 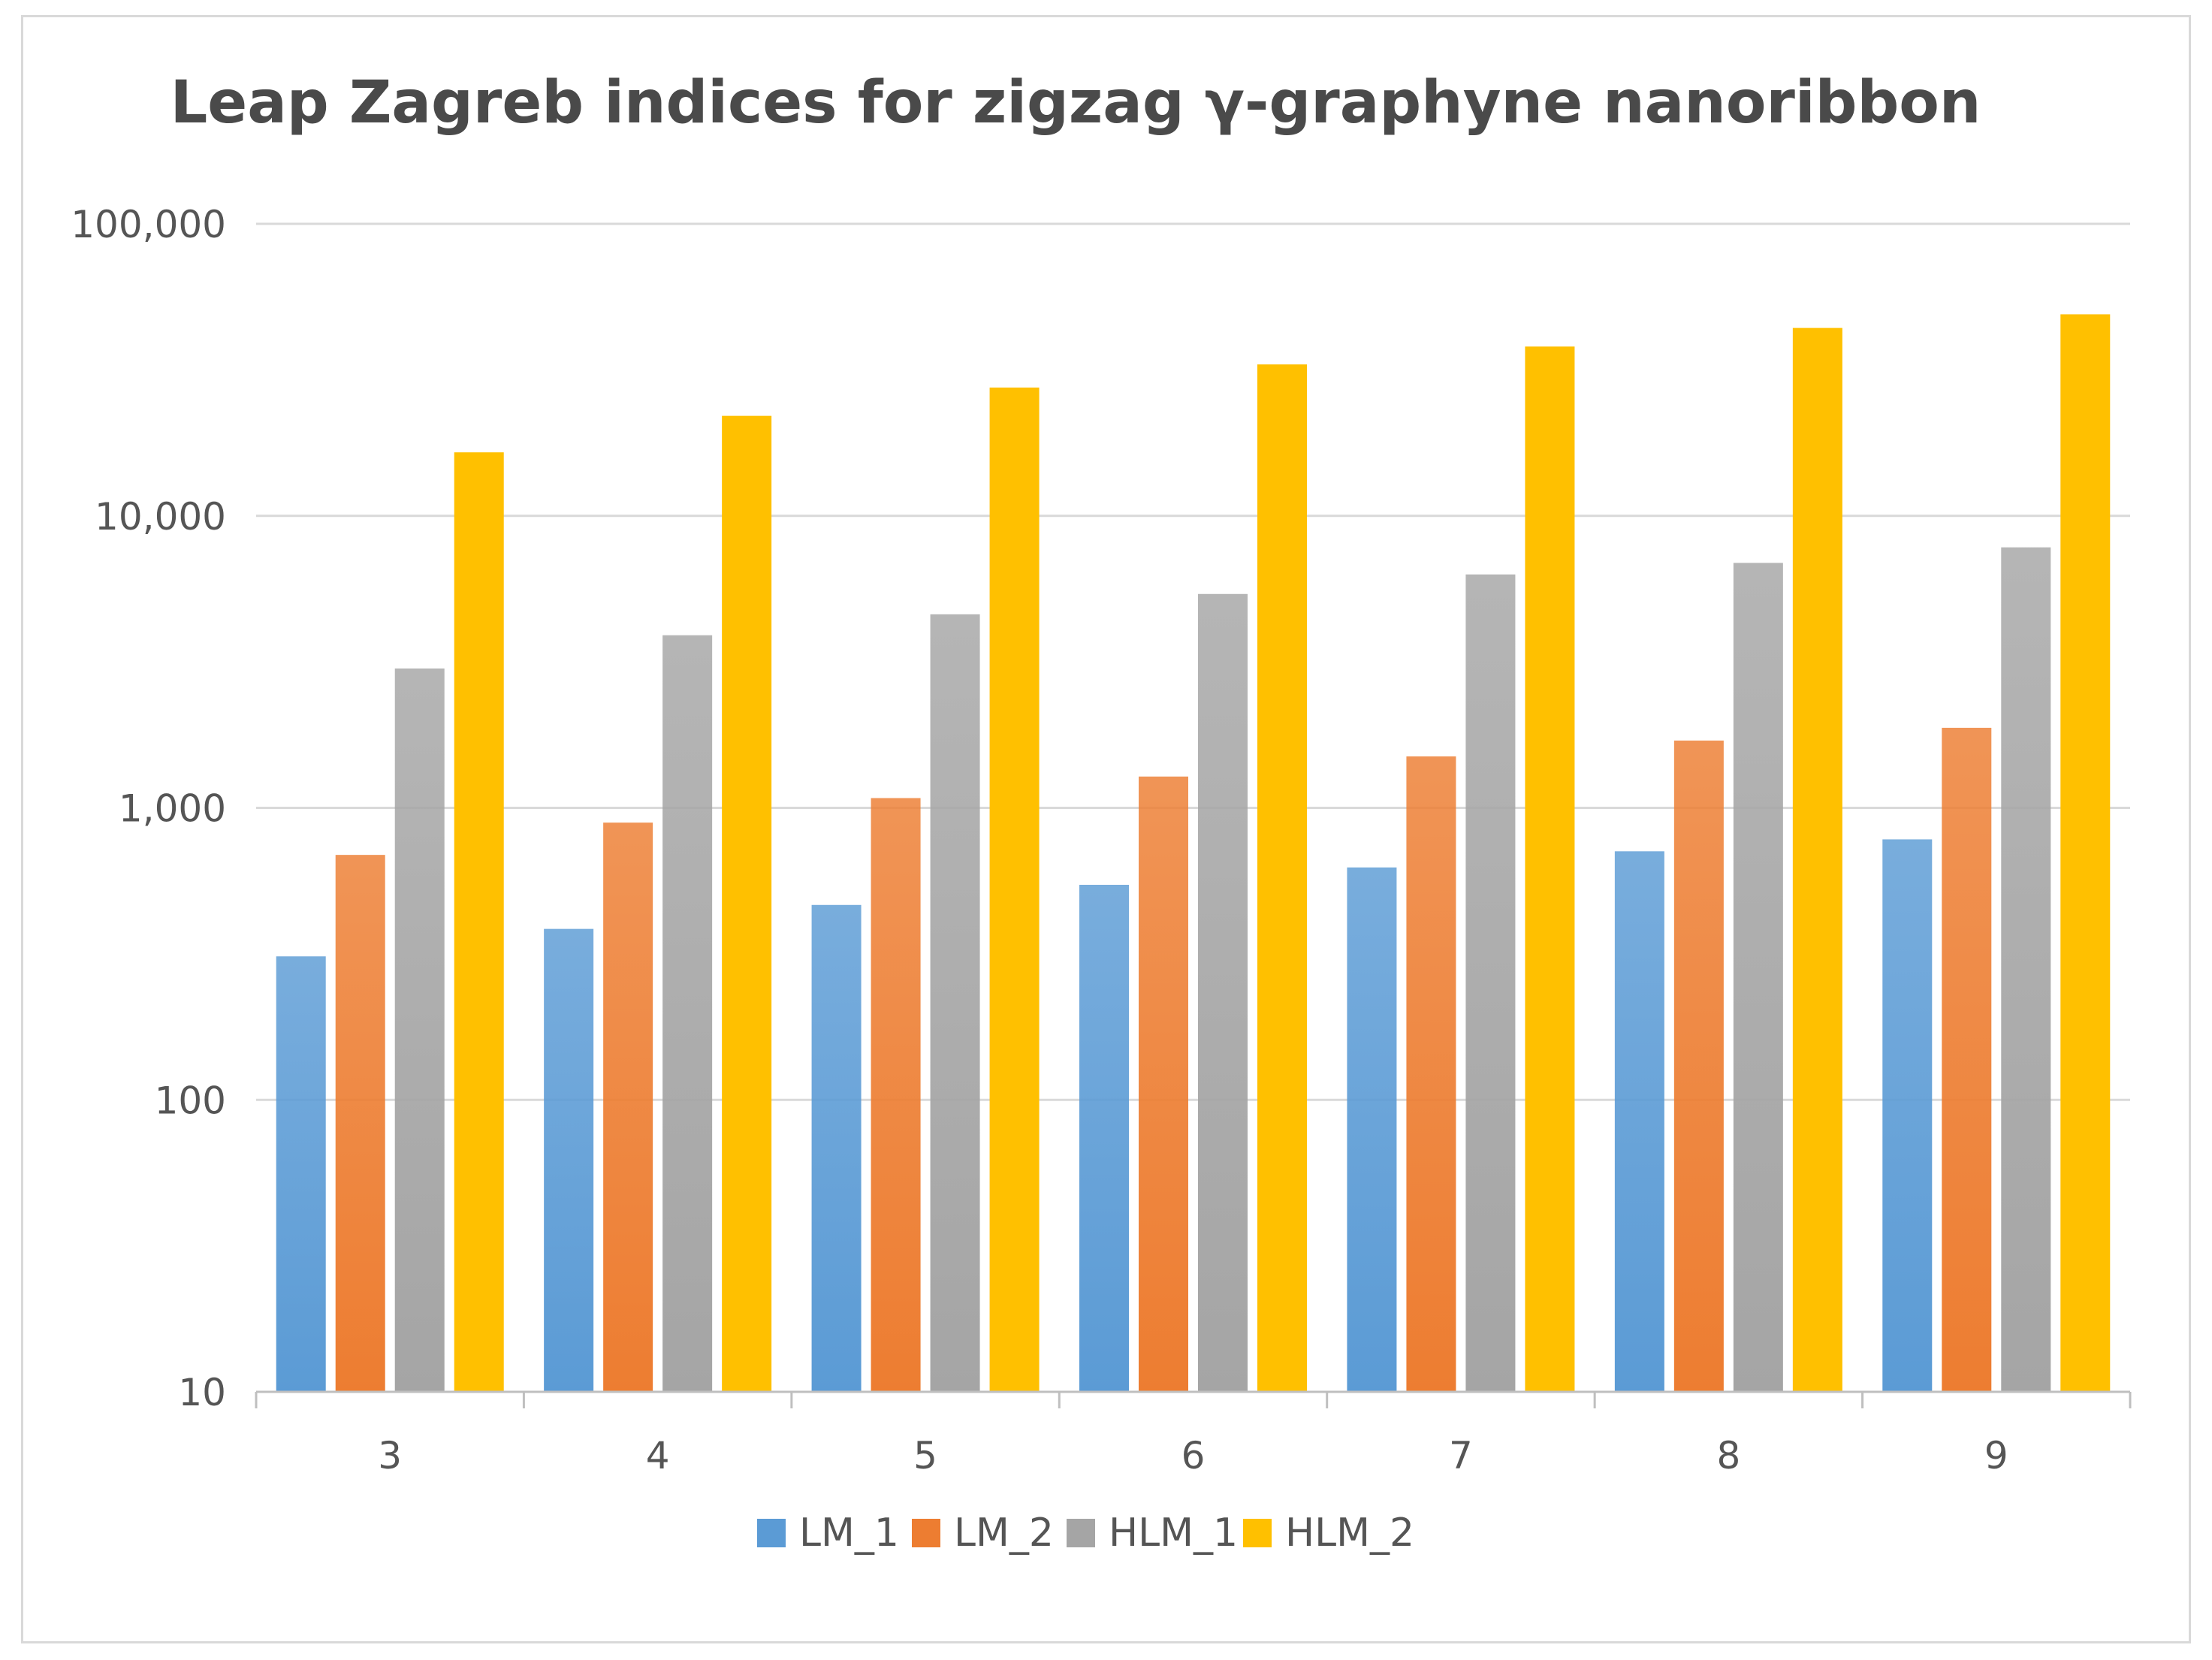 What do you see at coordinates (148, 224) in the screenshot?
I see `y-tick-label: 100,000` at bounding box center [148, 224].